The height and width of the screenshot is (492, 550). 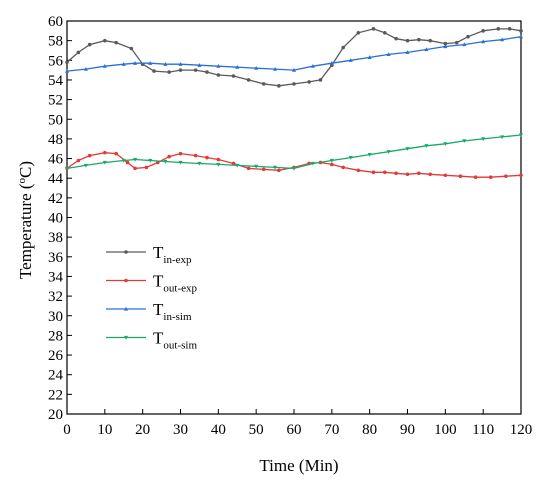 What do you see at coordinates (369, 430) in the screenshot?
I see `x-tick-label: 80` at bounding box center [369, 430].